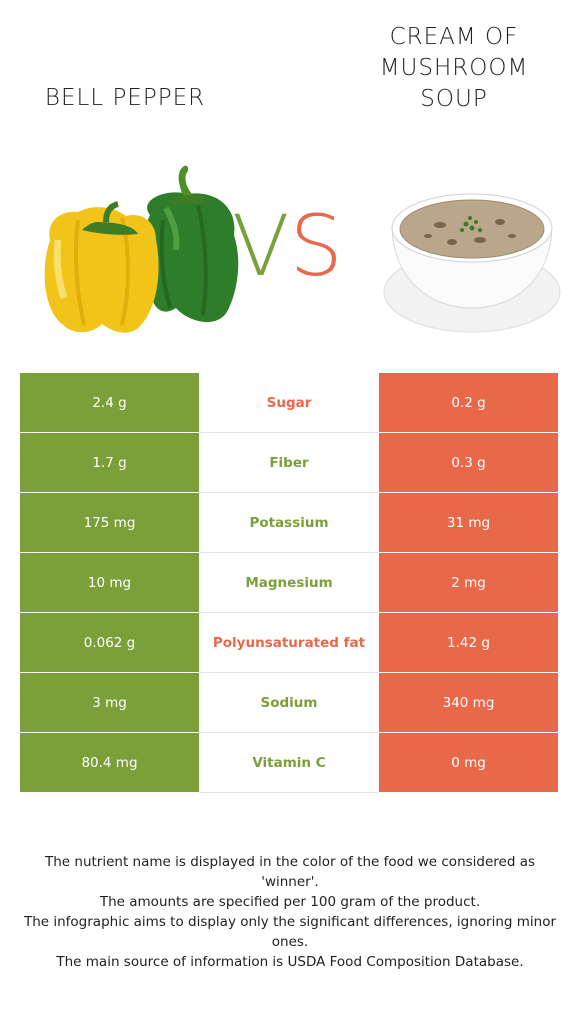 Image resolution: width=580 pixels, height=1024 pixels. I want to click on nutrient-name: Potassium, so click(289, 522).